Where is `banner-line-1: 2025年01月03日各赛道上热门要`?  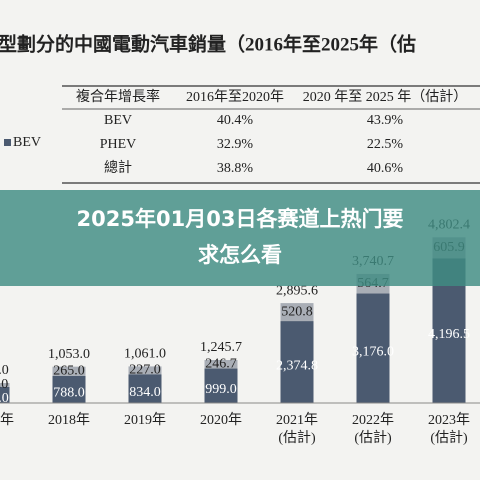
banner-line-1: 2025年01月03日各赛道上热门要 is located at coordinates (240, 219).